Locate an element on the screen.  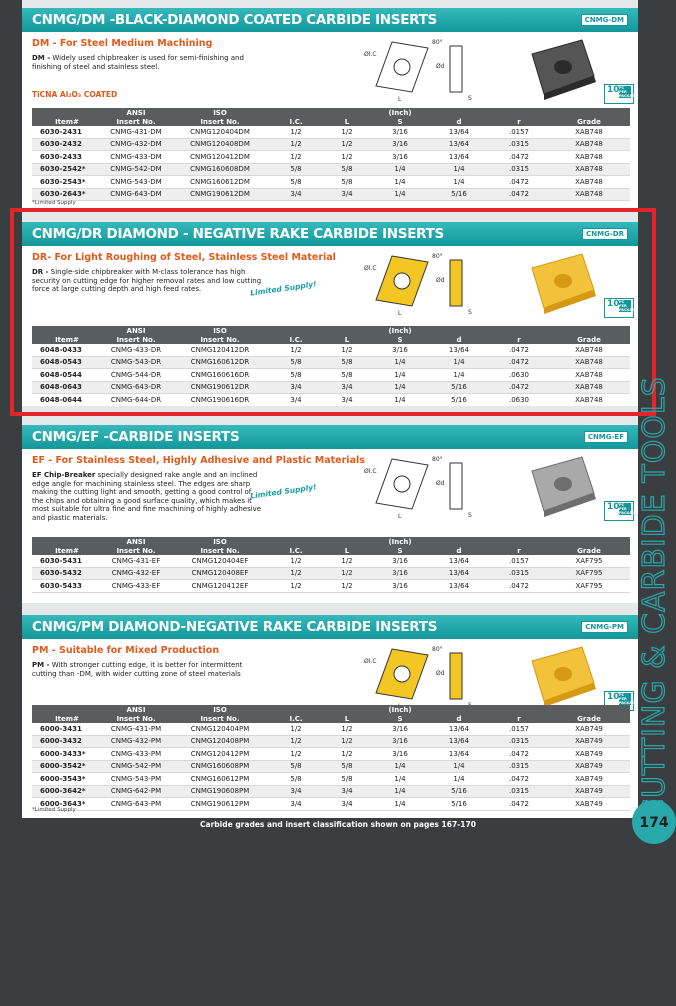
table-cell: CNMG-431-EF is located at coordinates (136, 561).